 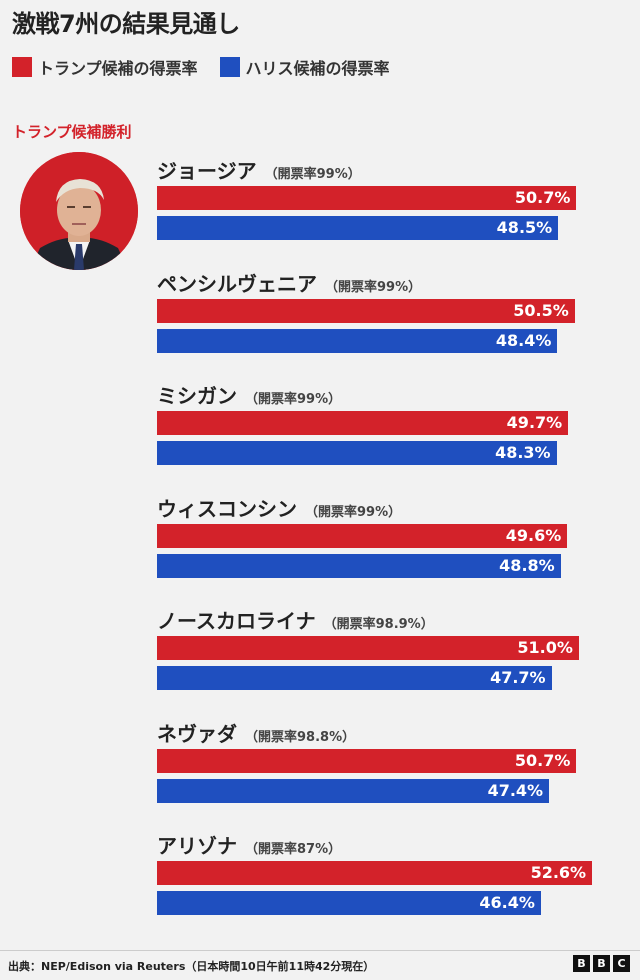 I want to click on trump-bar: 51.0%, so click(x=368, y=648).